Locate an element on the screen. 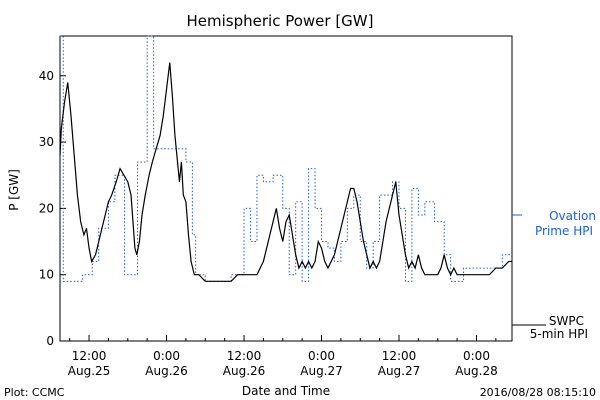 The width and height of the screenshot is (600, 400). x-axis-label: Date and Time is located at coordinates (286, 391).